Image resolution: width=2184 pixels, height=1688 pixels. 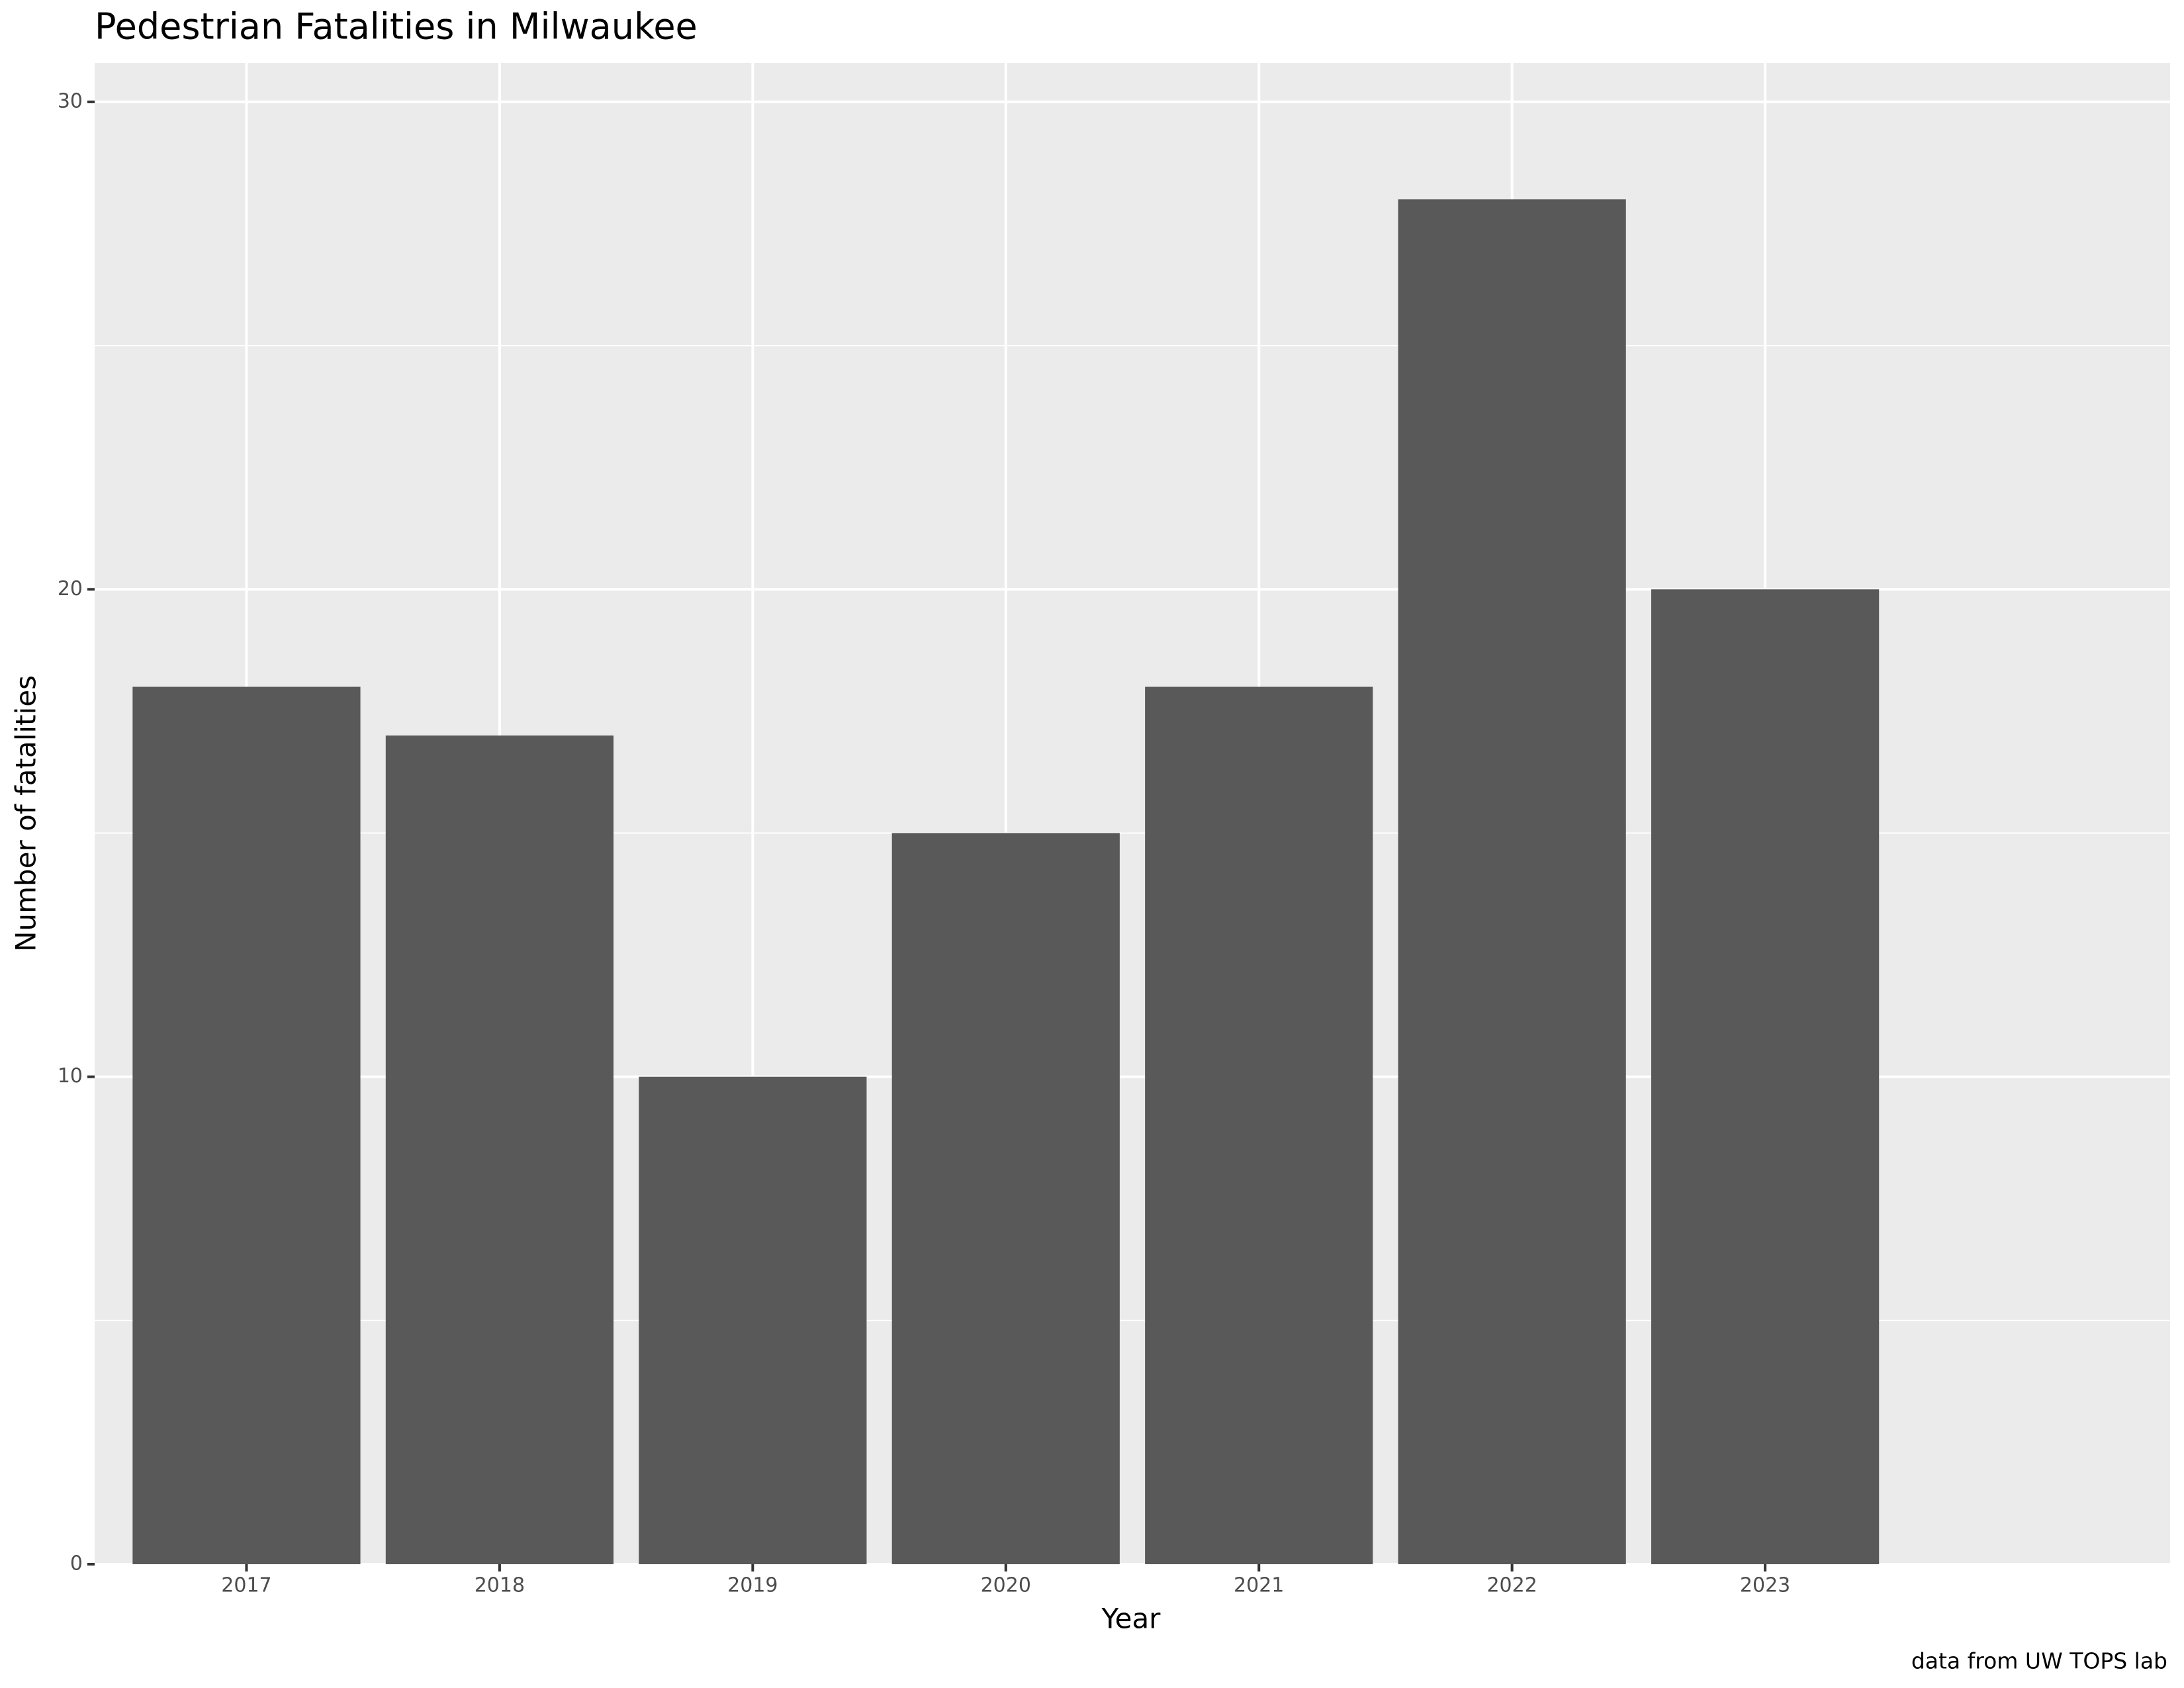 What do you see at coordinates (70, 1076) in the screenshot?
I see `y-tick-label: 10` at bounding box center [70, 1076].